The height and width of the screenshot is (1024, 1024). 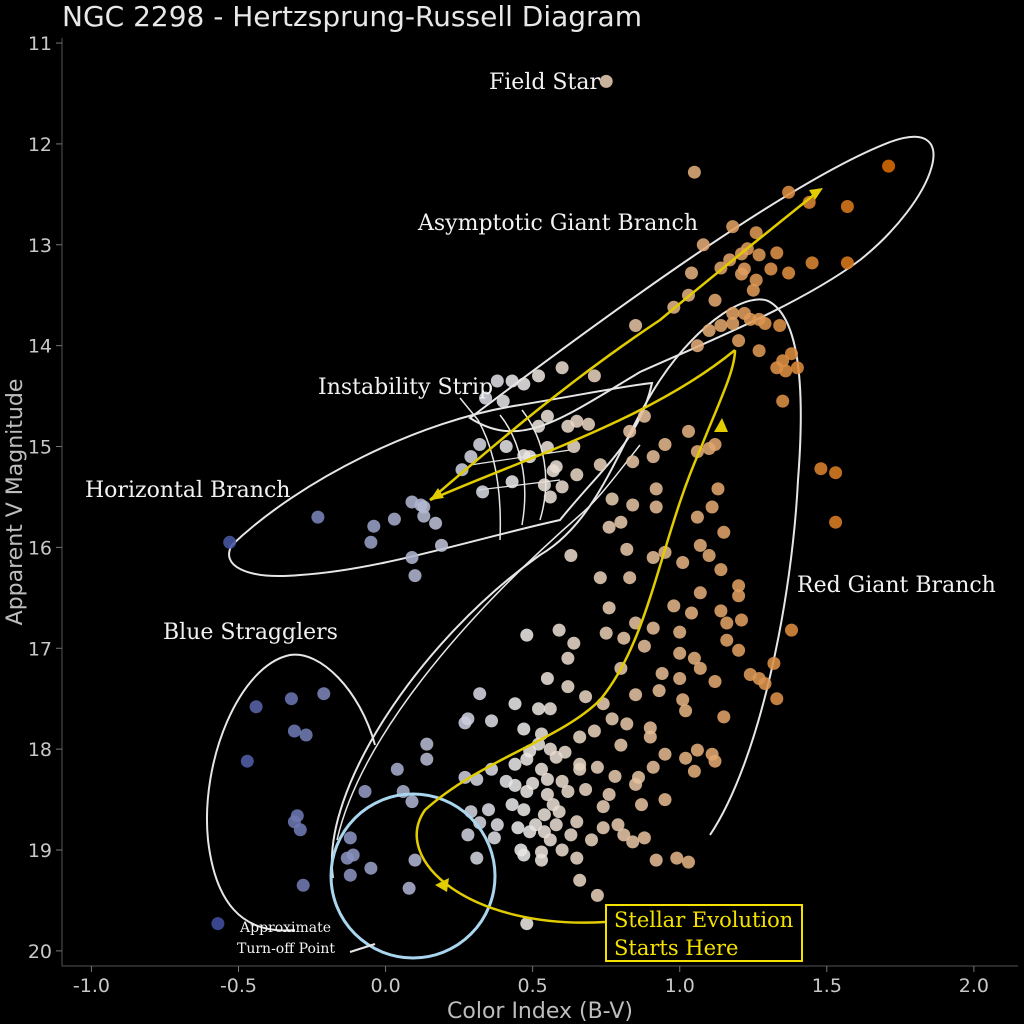 I want to click on y-axis-label: Apparent V Magnitude, so click(x=15, y=502).